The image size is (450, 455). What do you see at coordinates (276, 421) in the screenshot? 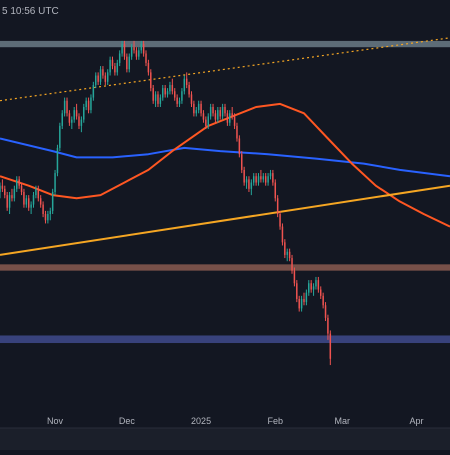
I see `x-tick-label: Feb` at bounding box center [276, 421].